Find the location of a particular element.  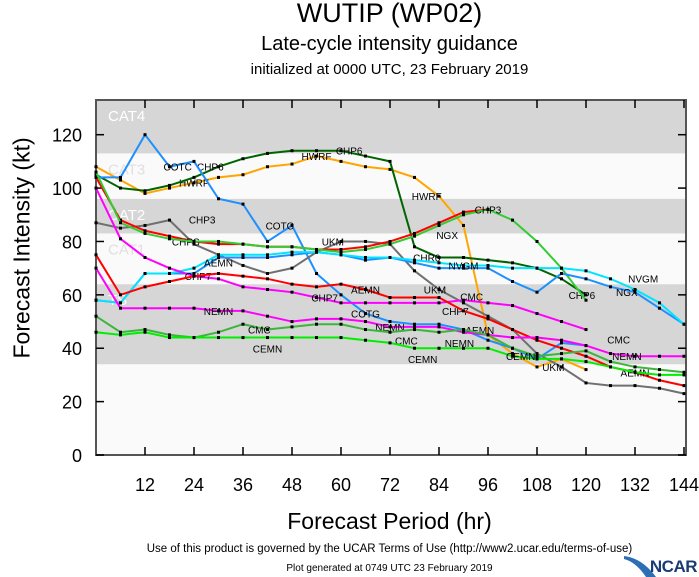

series-label: CMC is located at coordinates (471, 298).